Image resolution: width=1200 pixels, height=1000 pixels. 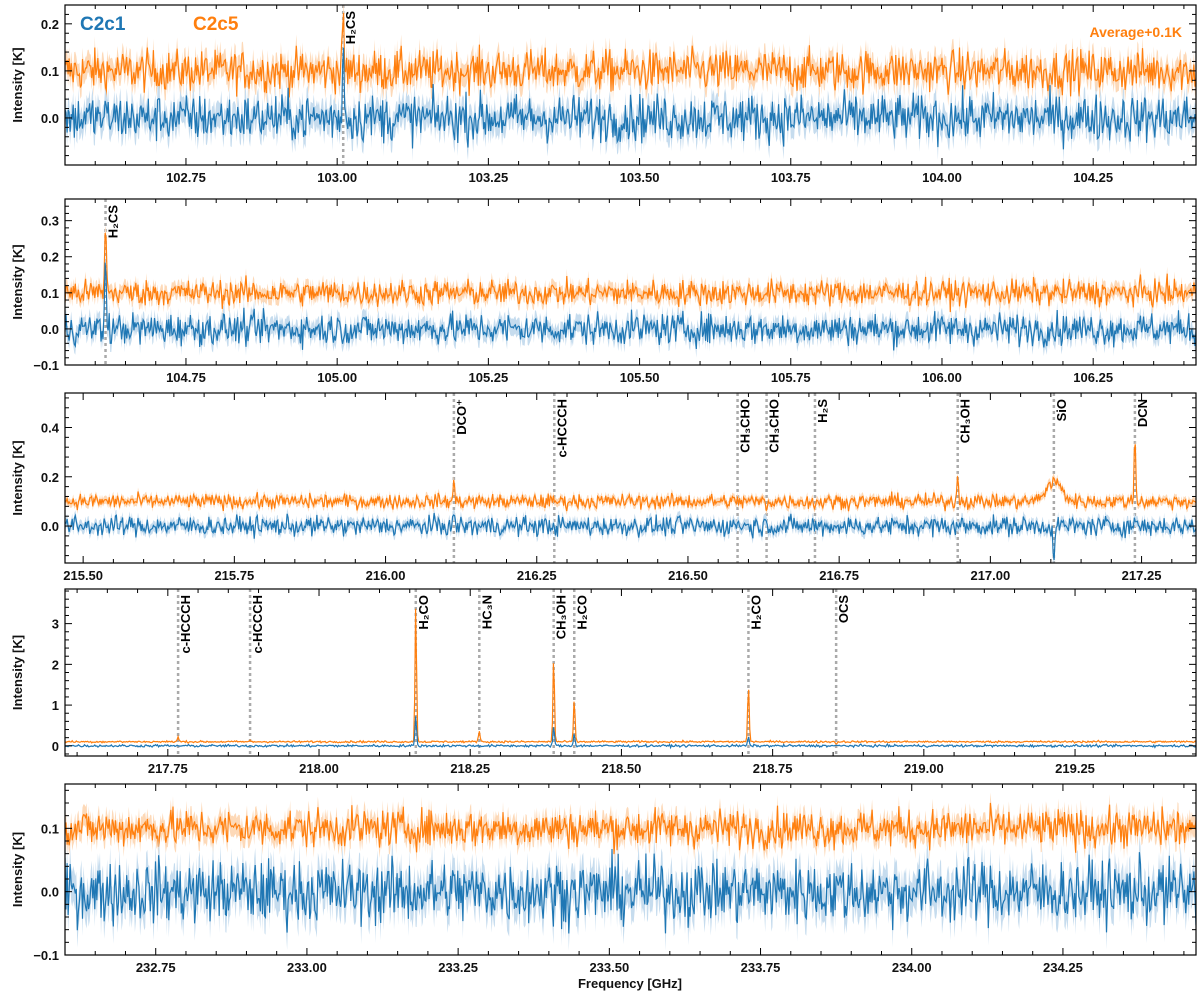 I want to click on x-tick-label: 218.00, so click(x=319, y=768).